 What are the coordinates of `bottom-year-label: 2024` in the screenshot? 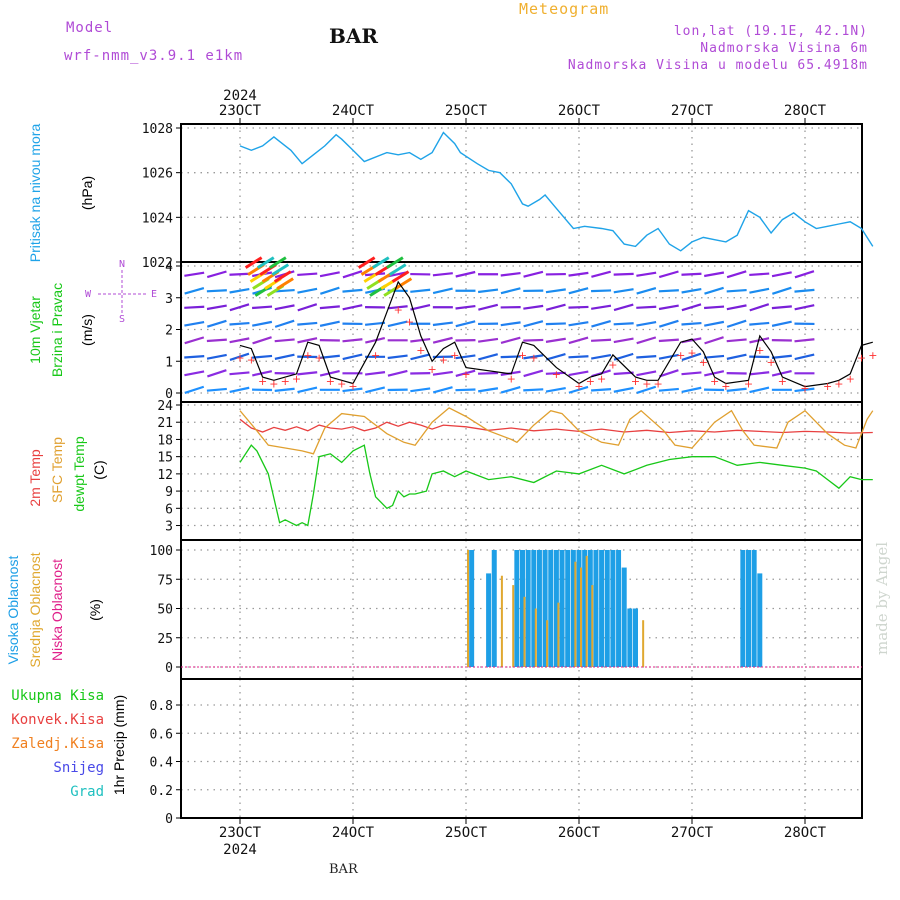 It's located at (240, 850).